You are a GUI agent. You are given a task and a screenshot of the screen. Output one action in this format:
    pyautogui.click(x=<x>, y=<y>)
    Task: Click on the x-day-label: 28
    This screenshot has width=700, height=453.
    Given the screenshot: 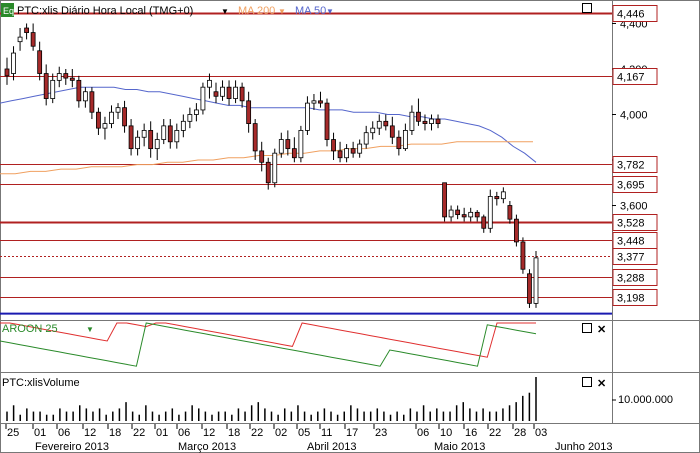 What is the action you would take?
    pyautogui.click(x=520, y=433)
    